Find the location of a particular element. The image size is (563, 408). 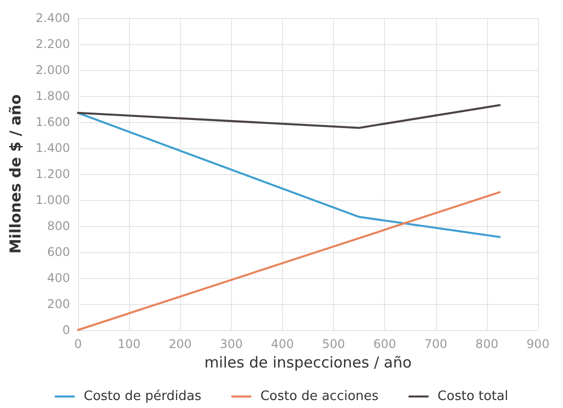

x-tick-label: 500 is located at coordinates (334, 344).